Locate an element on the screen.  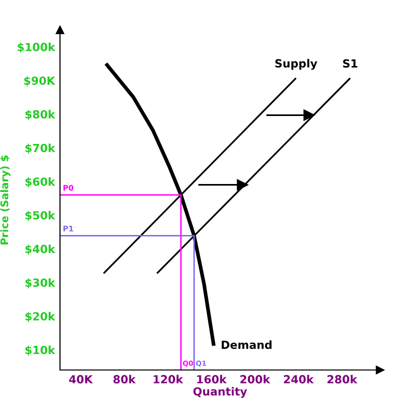
y-tick-label: $90K is located at coordinates (40, 81).